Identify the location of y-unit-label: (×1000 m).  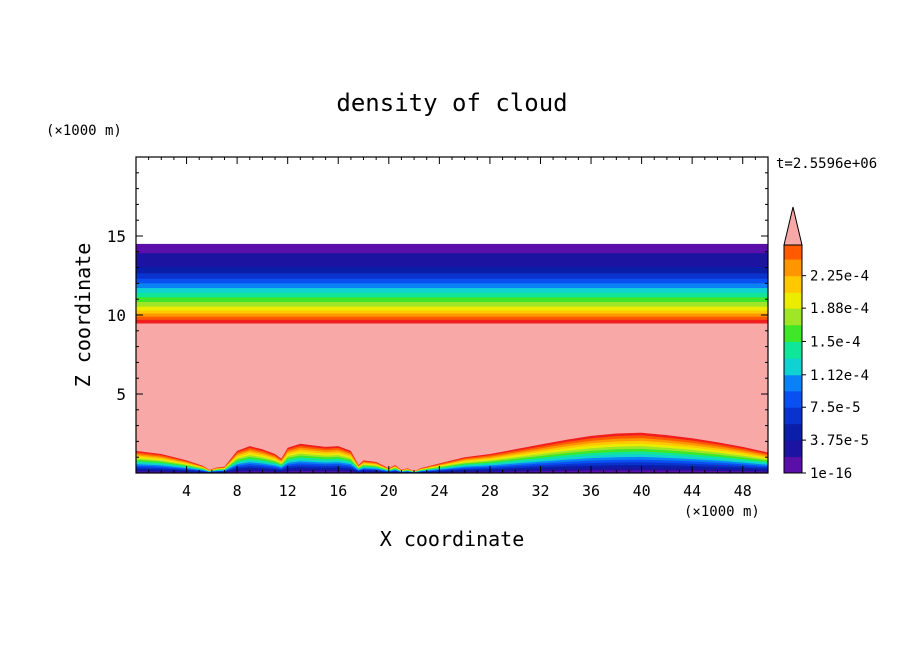
(84, 131).